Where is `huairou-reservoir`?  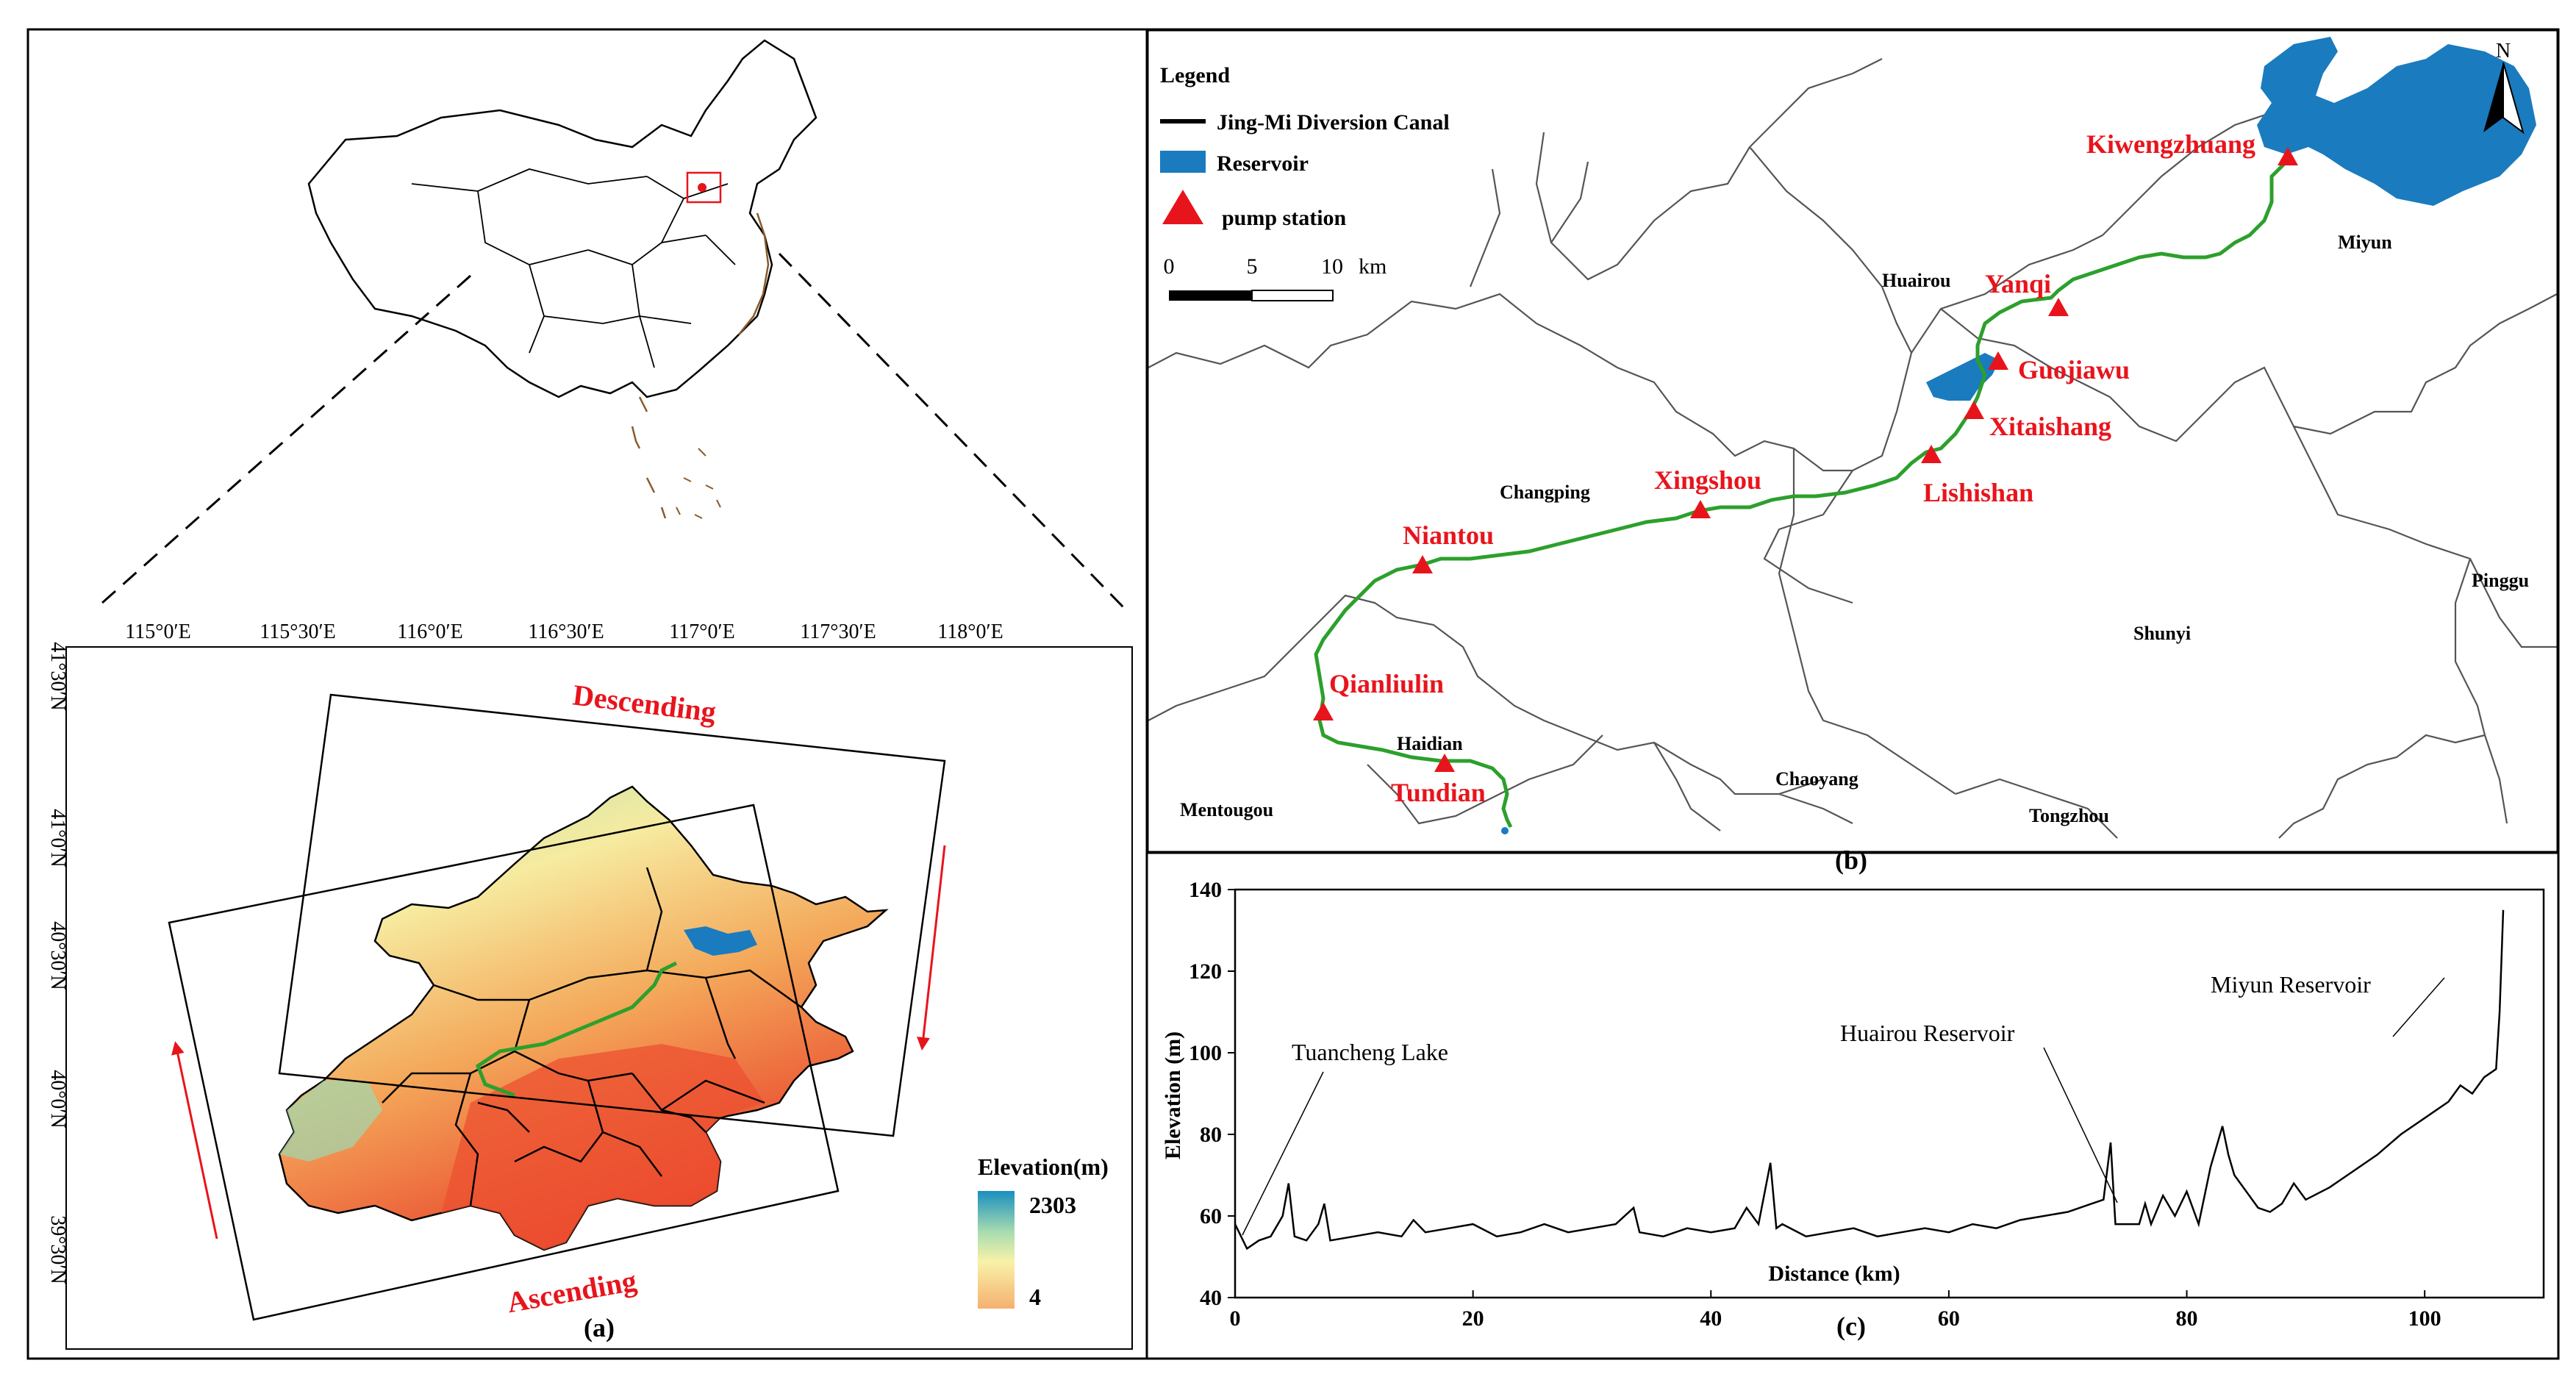 huairou-reservoir is located at coordinates (1963, 377).